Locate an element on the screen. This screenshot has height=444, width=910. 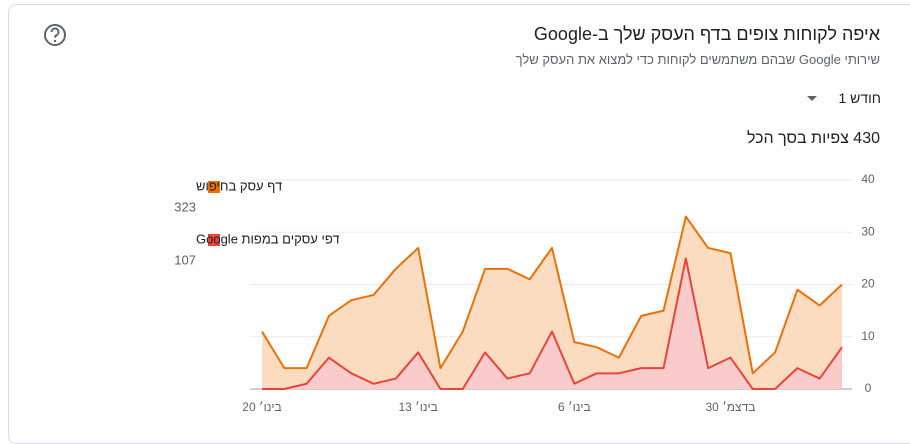
x-tick-label: 13 בינו׳ is located at coordinates (417, 407).